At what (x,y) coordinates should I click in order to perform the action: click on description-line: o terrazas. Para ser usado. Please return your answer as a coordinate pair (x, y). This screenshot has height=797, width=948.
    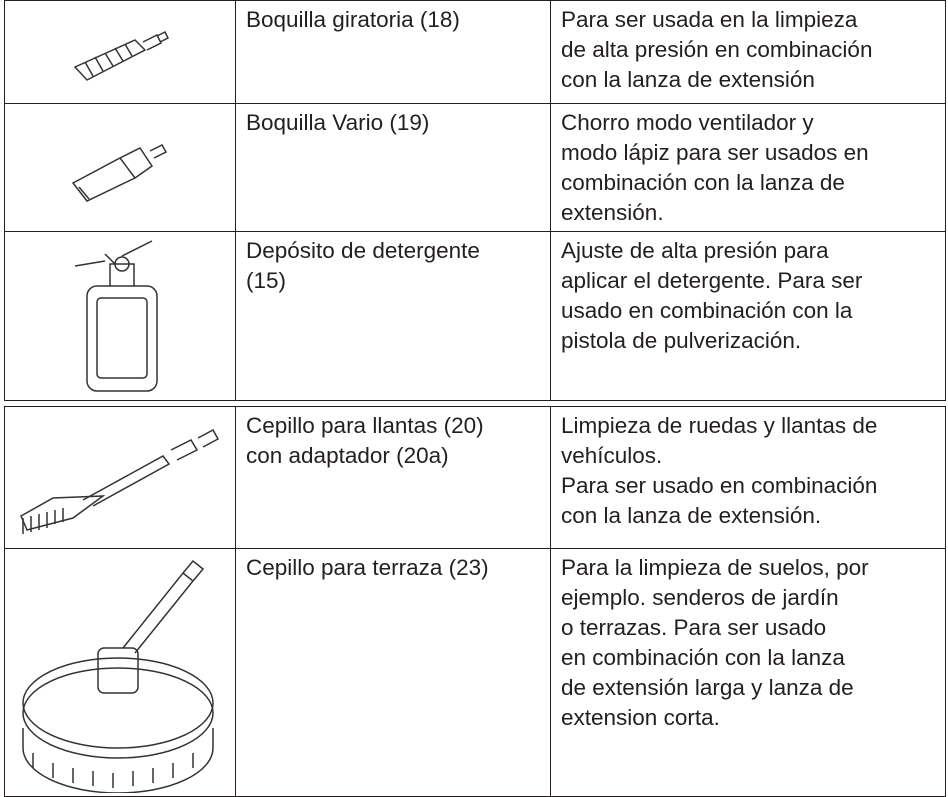
    Looking at the image, I should click on (694, 627).